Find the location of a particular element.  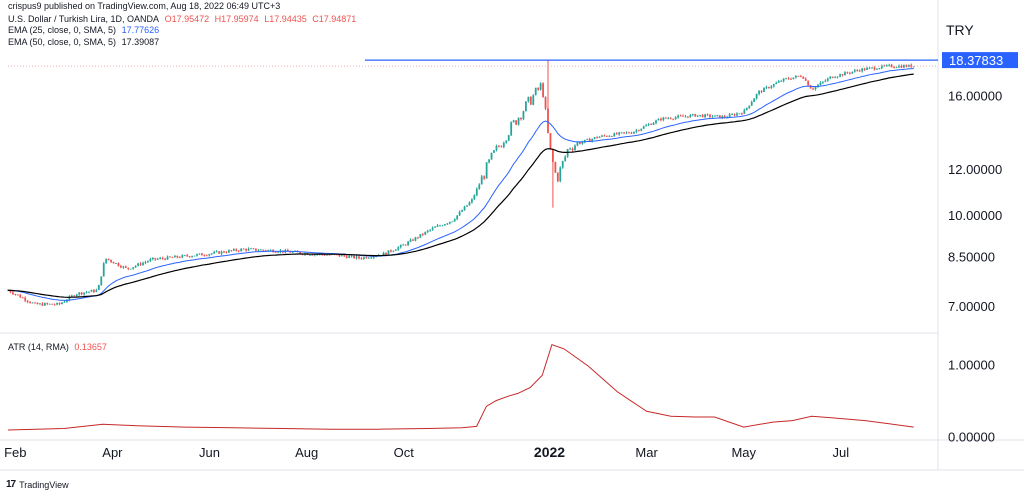

time-tick-label: May is located at coordinates (743, 452).